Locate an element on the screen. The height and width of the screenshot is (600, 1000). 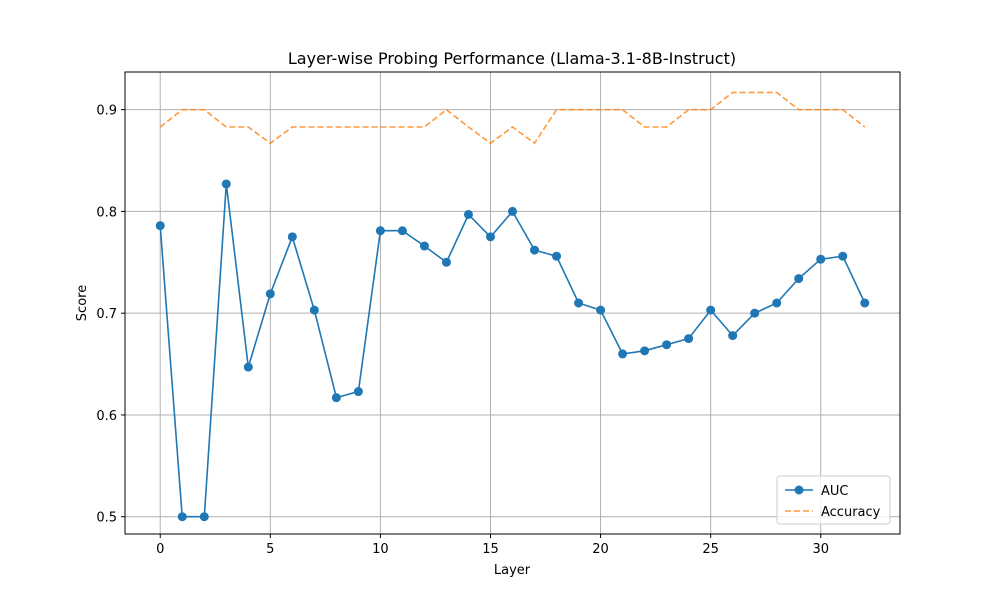
y-tick-label: 0.8 is located at coordinates (106, 212).